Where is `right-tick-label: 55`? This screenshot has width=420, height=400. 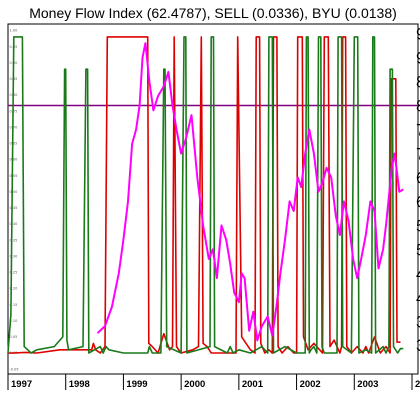
right-tick-label: 55 is located at coordinates (418, 225).